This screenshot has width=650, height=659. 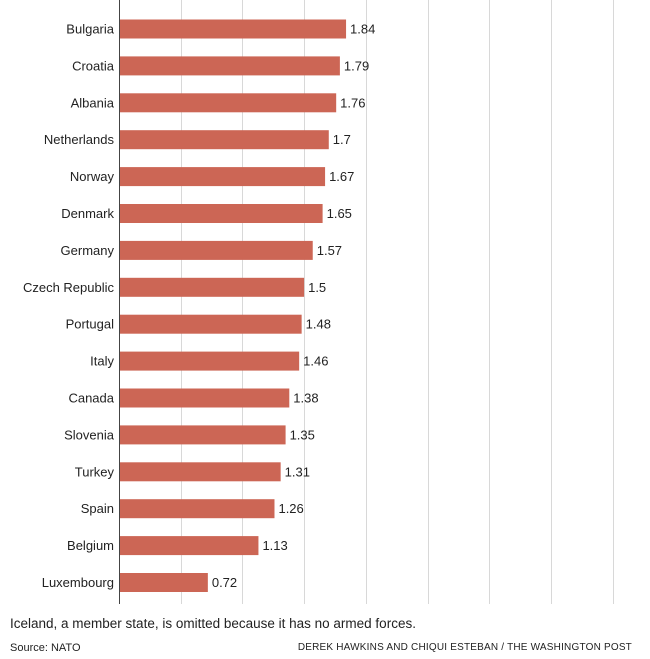 I want to click on value-label: 1.26, so click(x=290, y=508).